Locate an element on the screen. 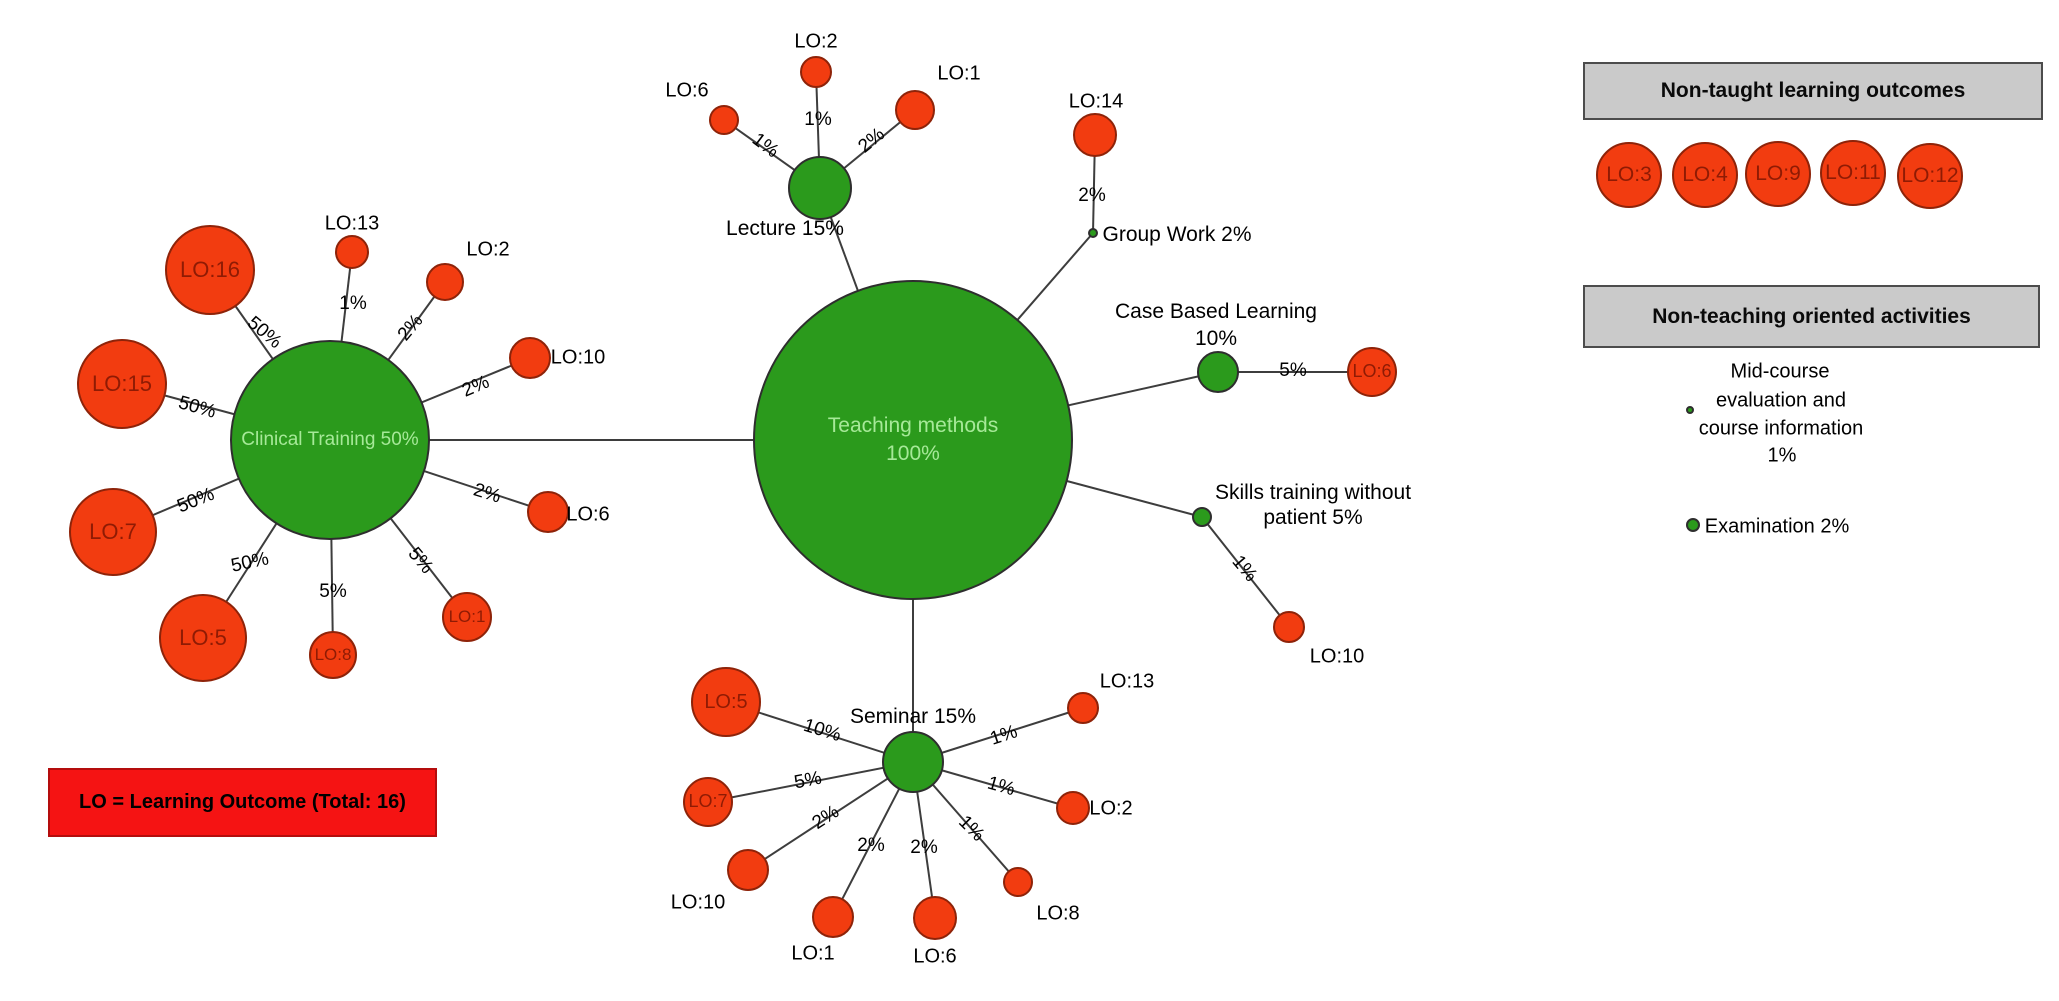 The width and height of the screenshot is (2059, 1001). text-label: Skills training without is located at coordinates (1313, 492).